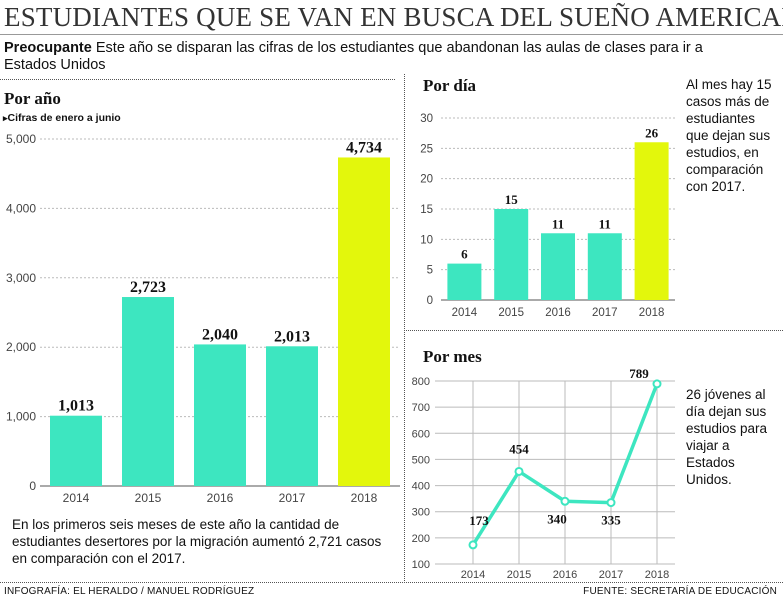  Describe the element at coordinates (197, 79) in the screenshot. I see `divider-top-left` at that location.